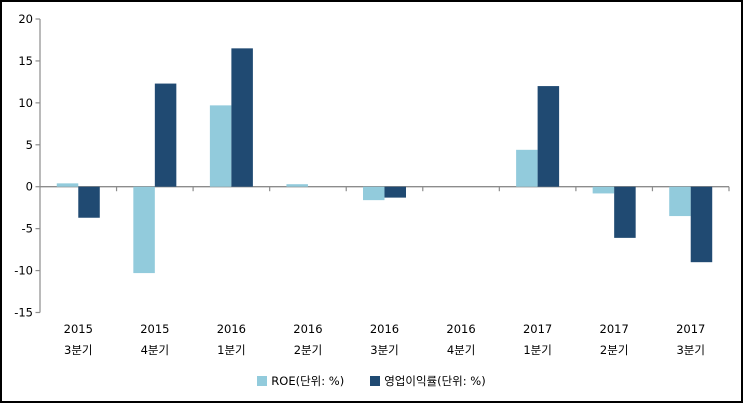  What do you see at coordinates (154, 339) in the screenshot?
I see `x-axis-category-label: 2015 4분기` at bounding box center [154, 339].